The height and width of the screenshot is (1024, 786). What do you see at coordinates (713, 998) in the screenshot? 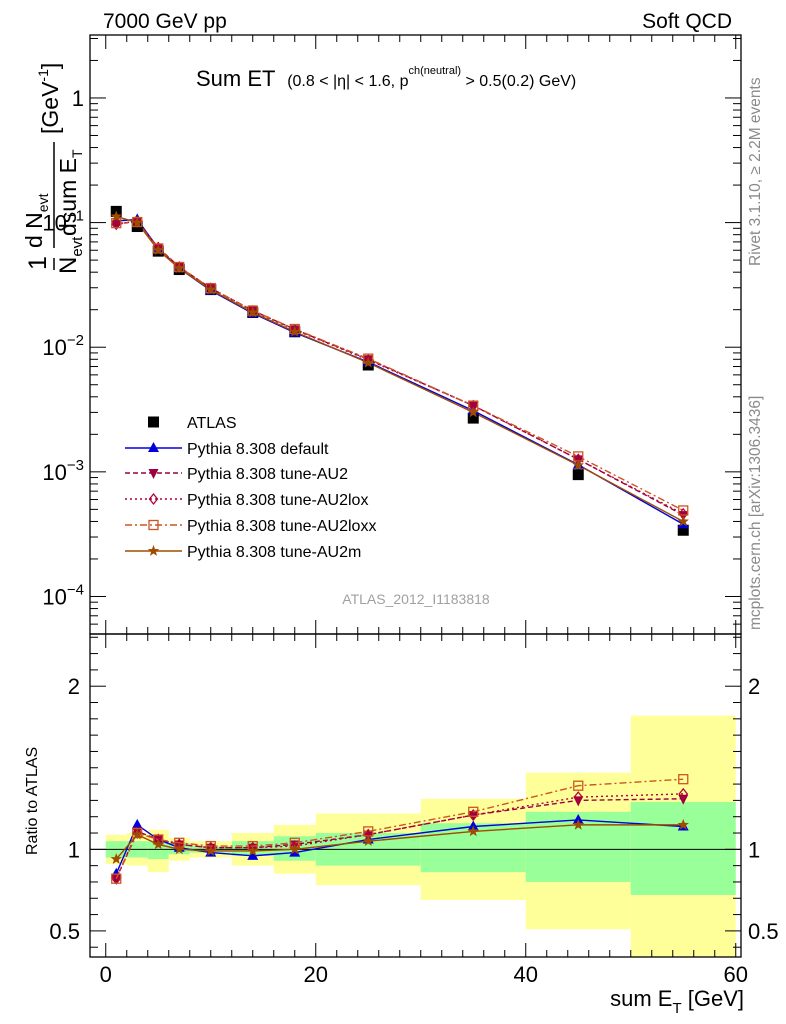
I see `xlabel-unit: [GeV]` at bounding box center [713, 998].